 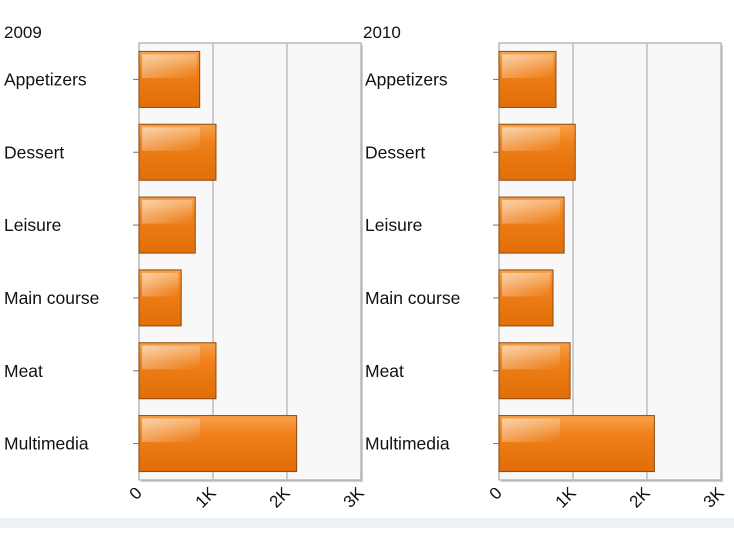 I want to click on chart-title: 2009, so click(x=23, y=32).